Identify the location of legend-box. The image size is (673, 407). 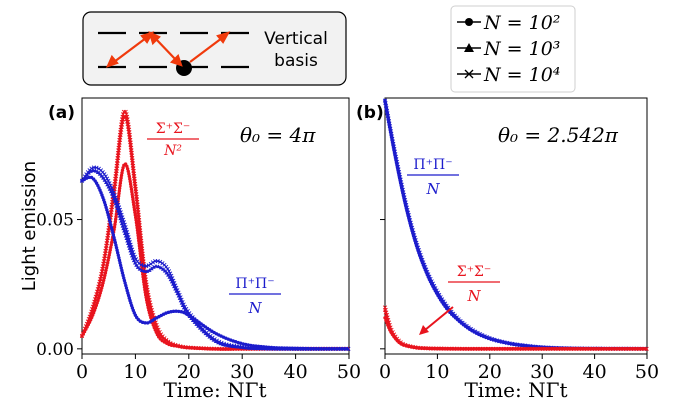
(513, 49).